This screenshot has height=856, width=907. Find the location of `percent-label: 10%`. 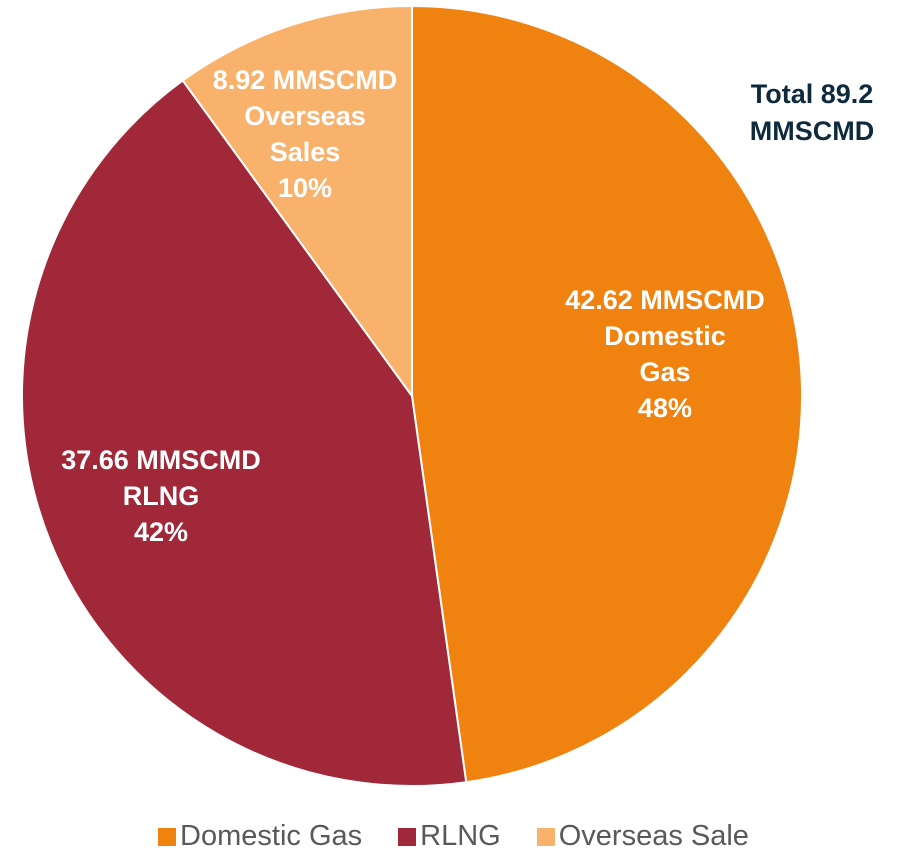

percent-label: 10% is located at coordinates (305, 188).